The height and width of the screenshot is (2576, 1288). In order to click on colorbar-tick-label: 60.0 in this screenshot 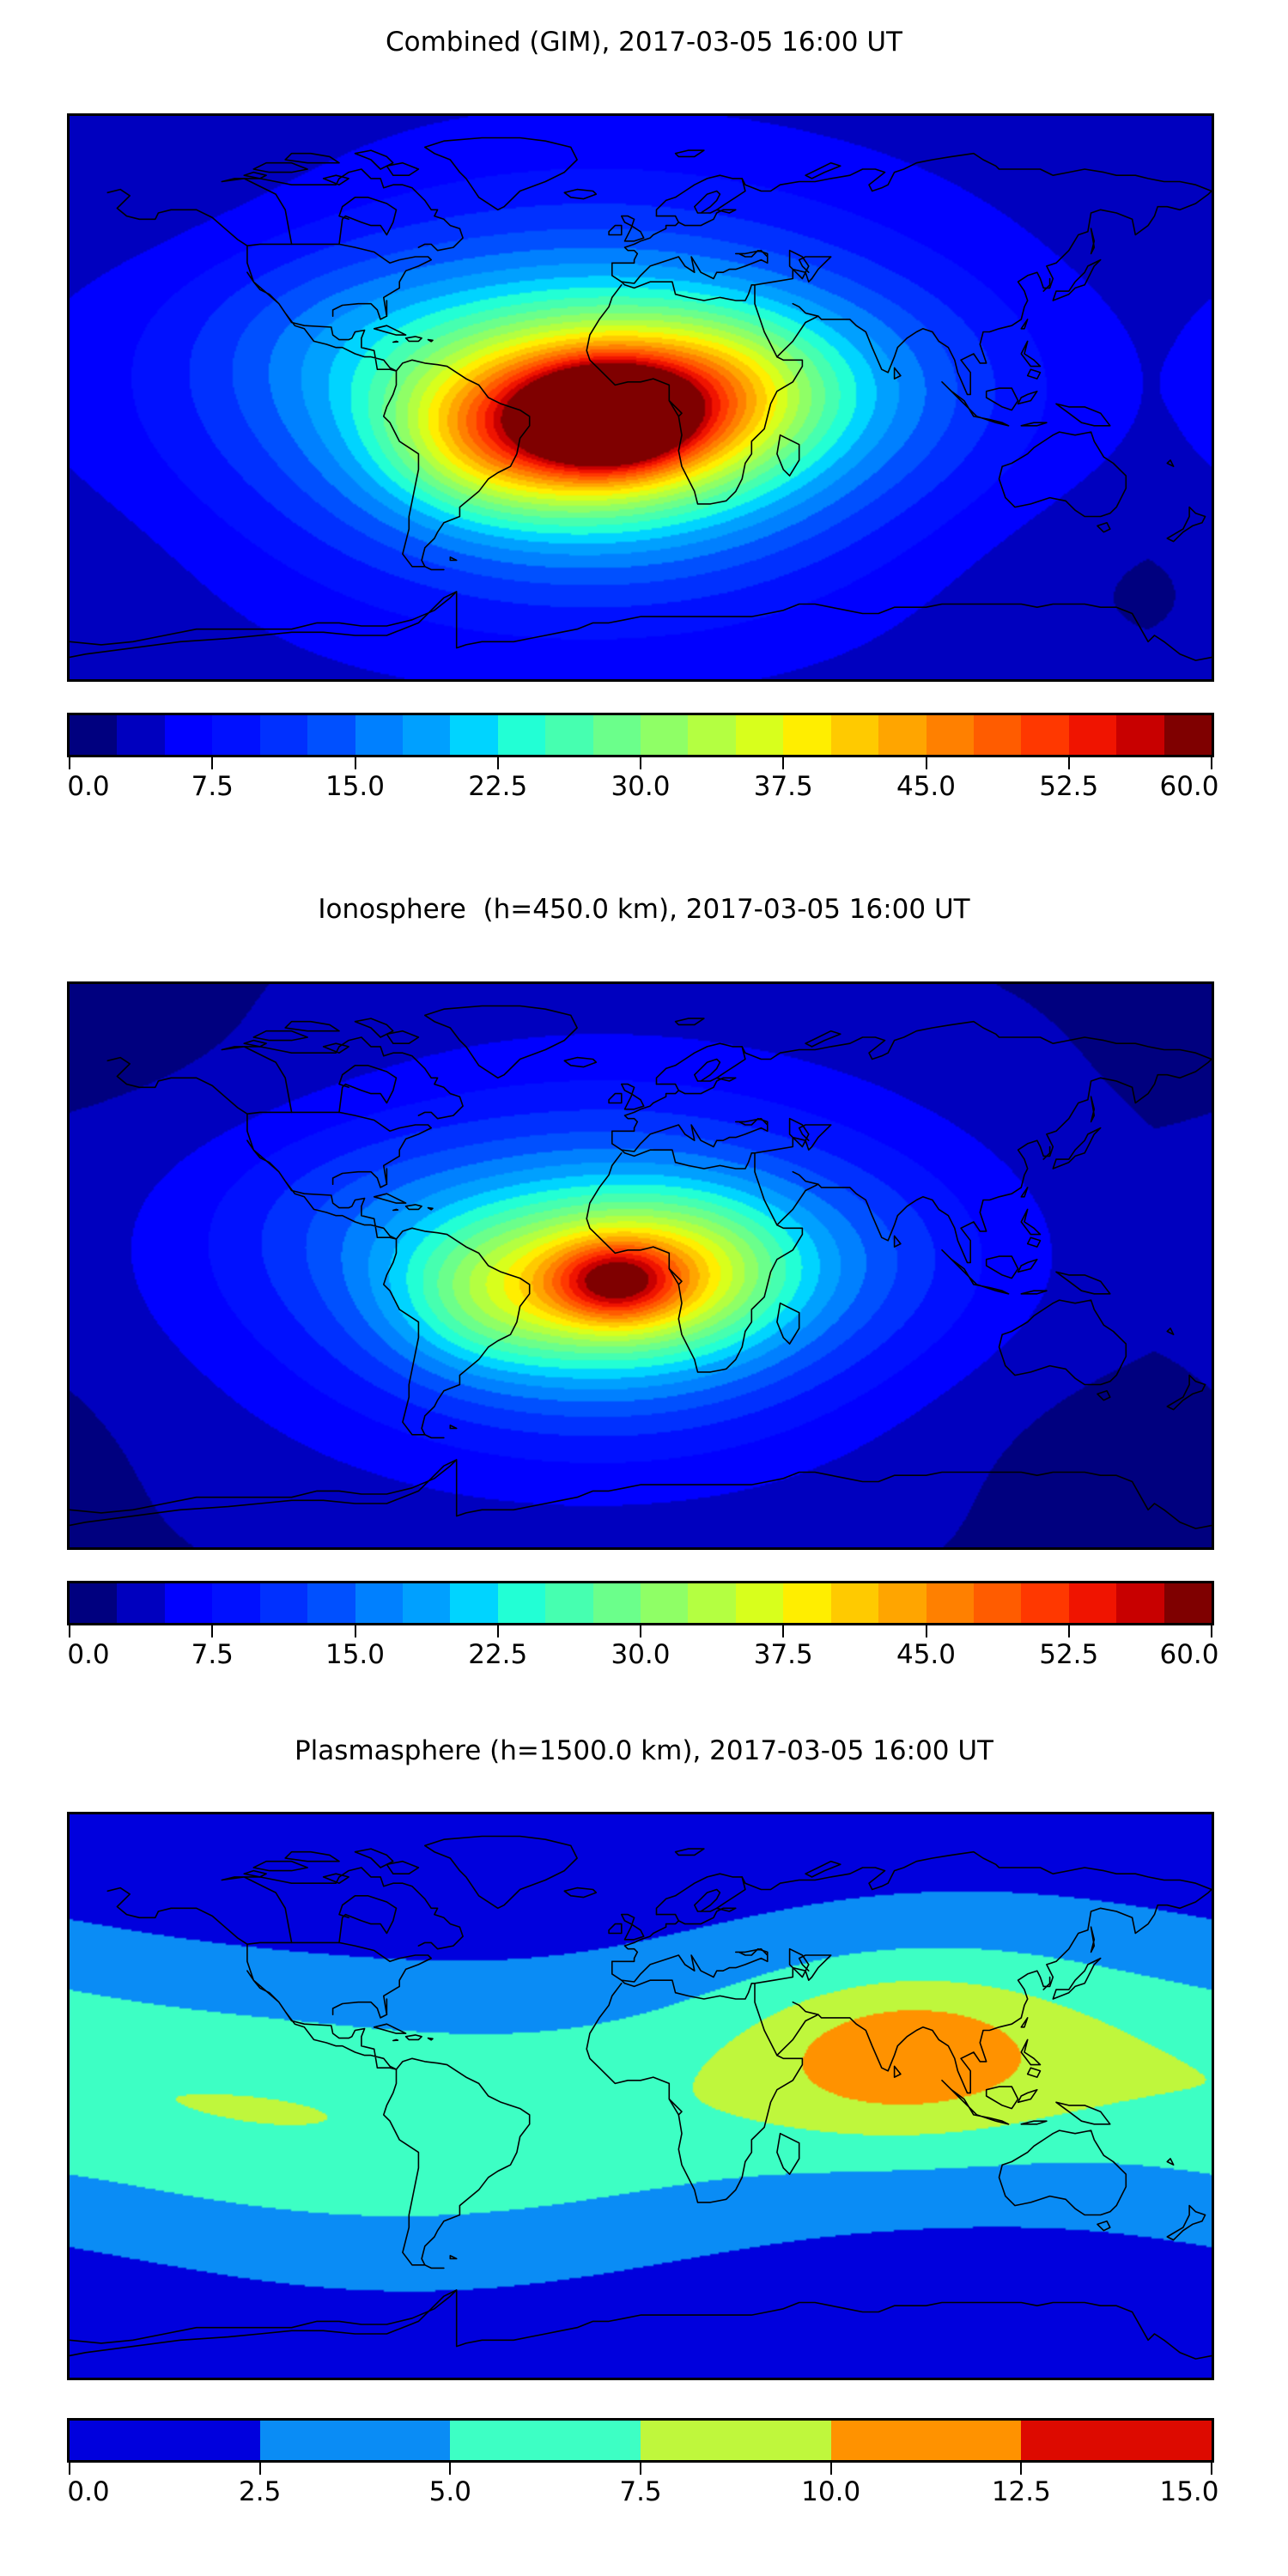, I will do `click(1189, 786)`.